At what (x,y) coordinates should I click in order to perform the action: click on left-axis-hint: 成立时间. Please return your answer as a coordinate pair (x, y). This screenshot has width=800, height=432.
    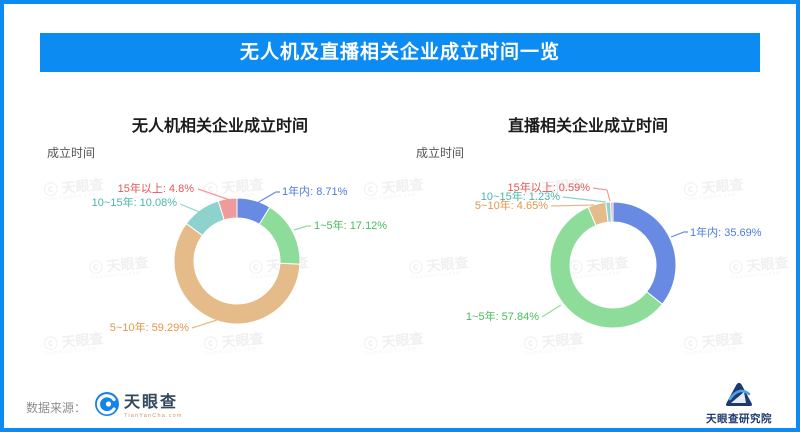
    Looking at the image, I should click on (71, 153).